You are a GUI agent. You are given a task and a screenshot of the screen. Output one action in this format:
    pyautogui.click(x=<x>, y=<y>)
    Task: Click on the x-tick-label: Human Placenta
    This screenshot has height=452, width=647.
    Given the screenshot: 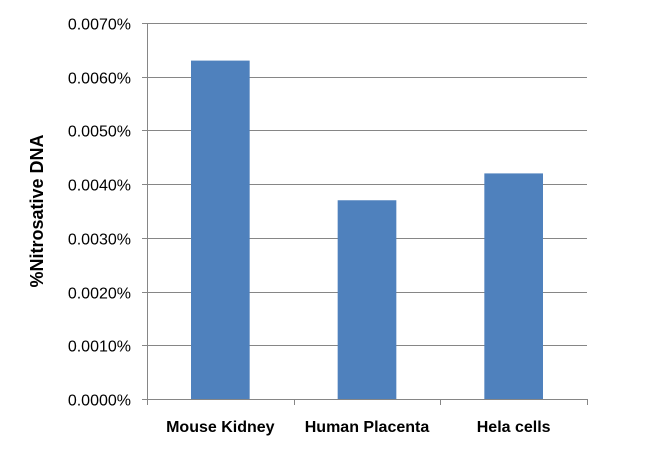 What is the action you would take?
    pyautogui.click(x=367, y=427)
    